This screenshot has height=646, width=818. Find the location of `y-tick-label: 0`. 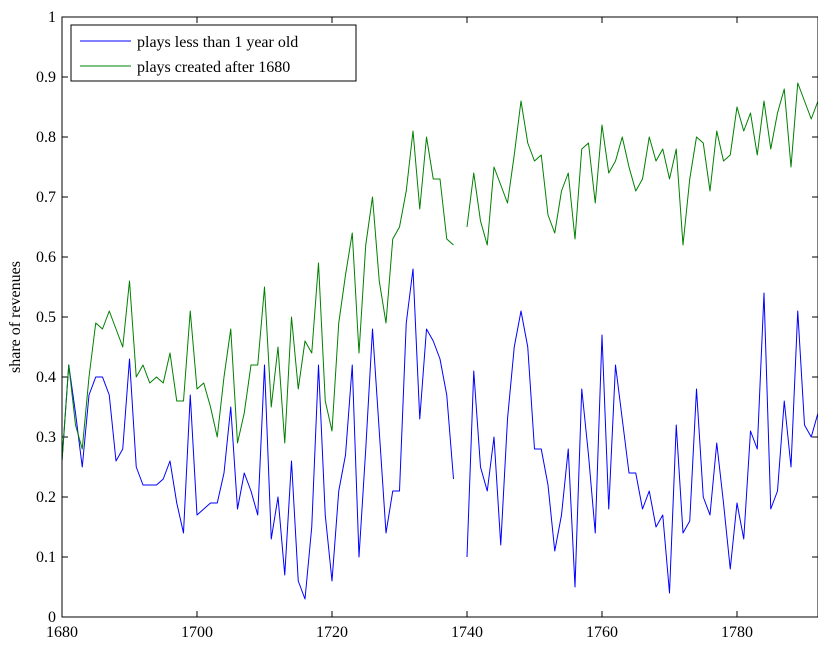

y-tick-label: 0 is located at coordinates (52, 617).